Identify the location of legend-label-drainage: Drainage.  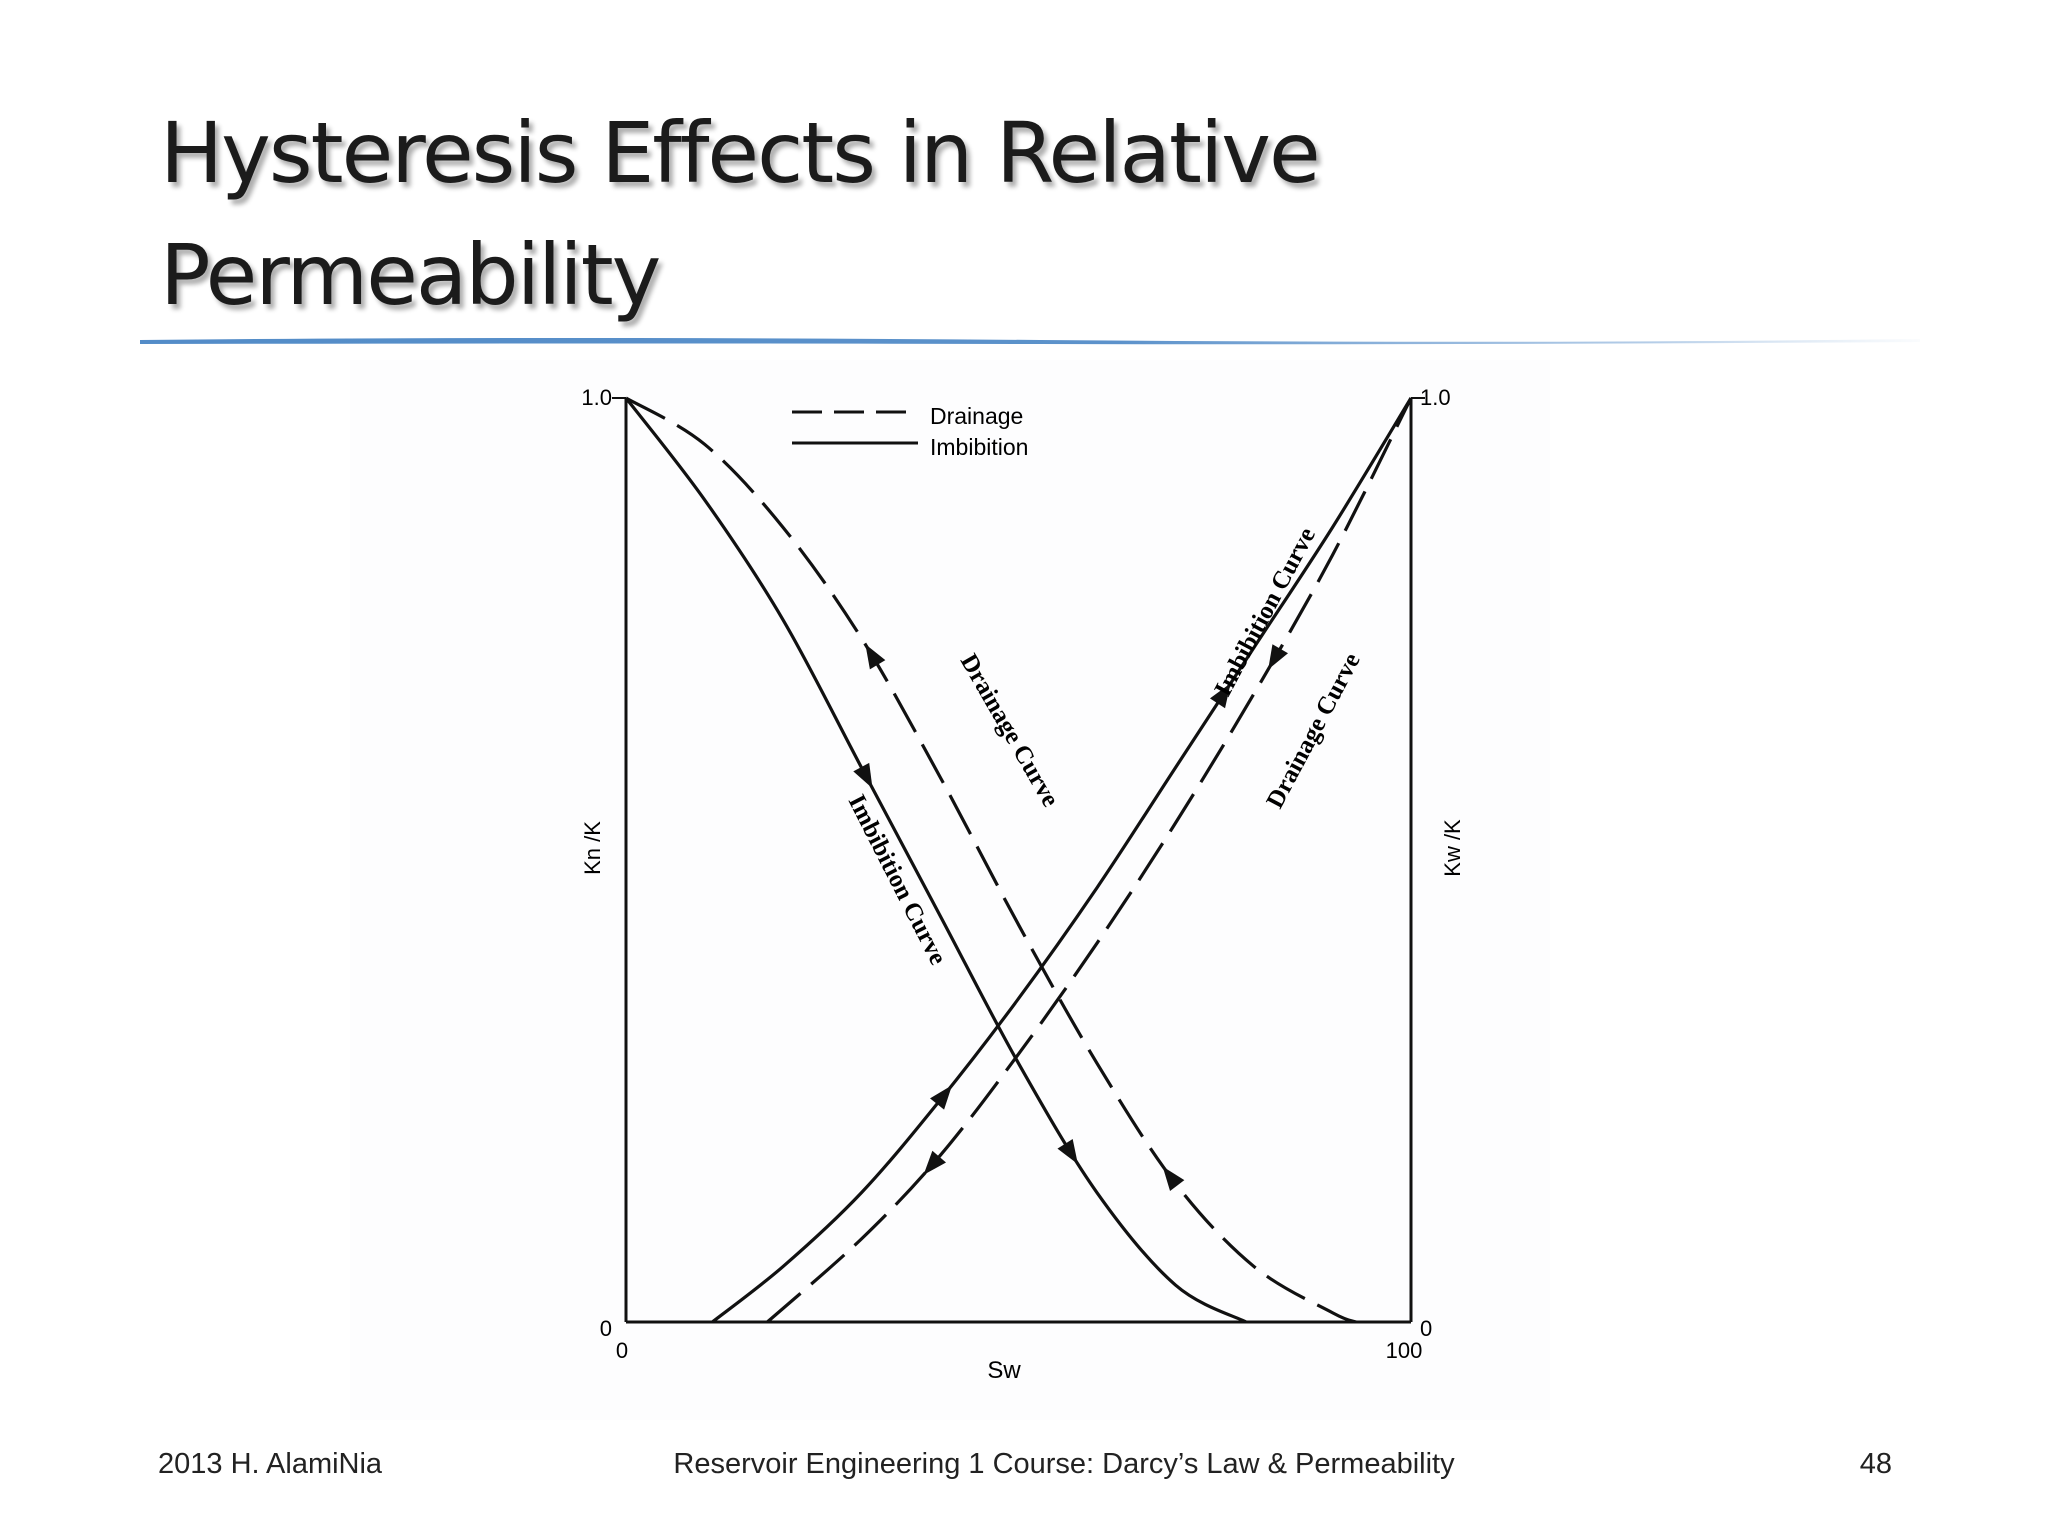
(976, 416).